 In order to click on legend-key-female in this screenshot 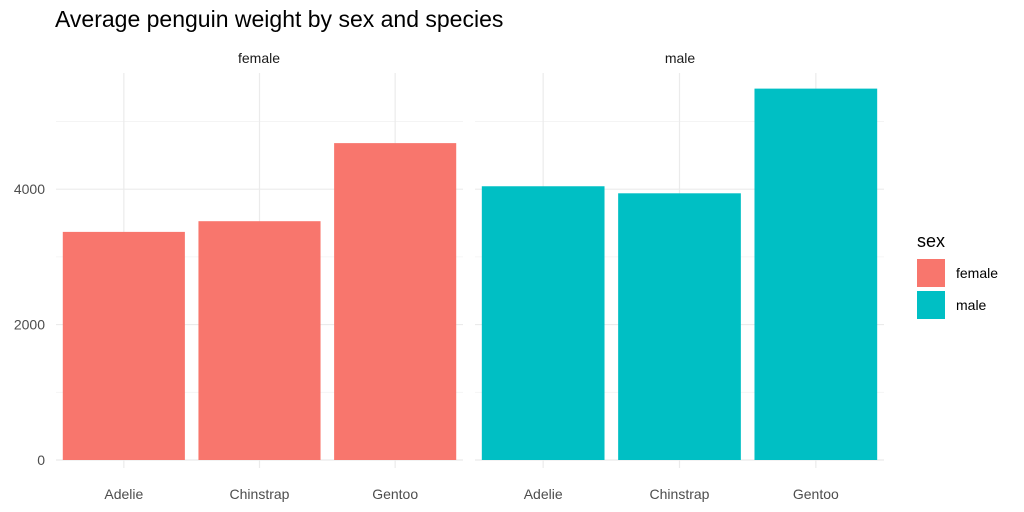, I will do `click(931, 273)`.